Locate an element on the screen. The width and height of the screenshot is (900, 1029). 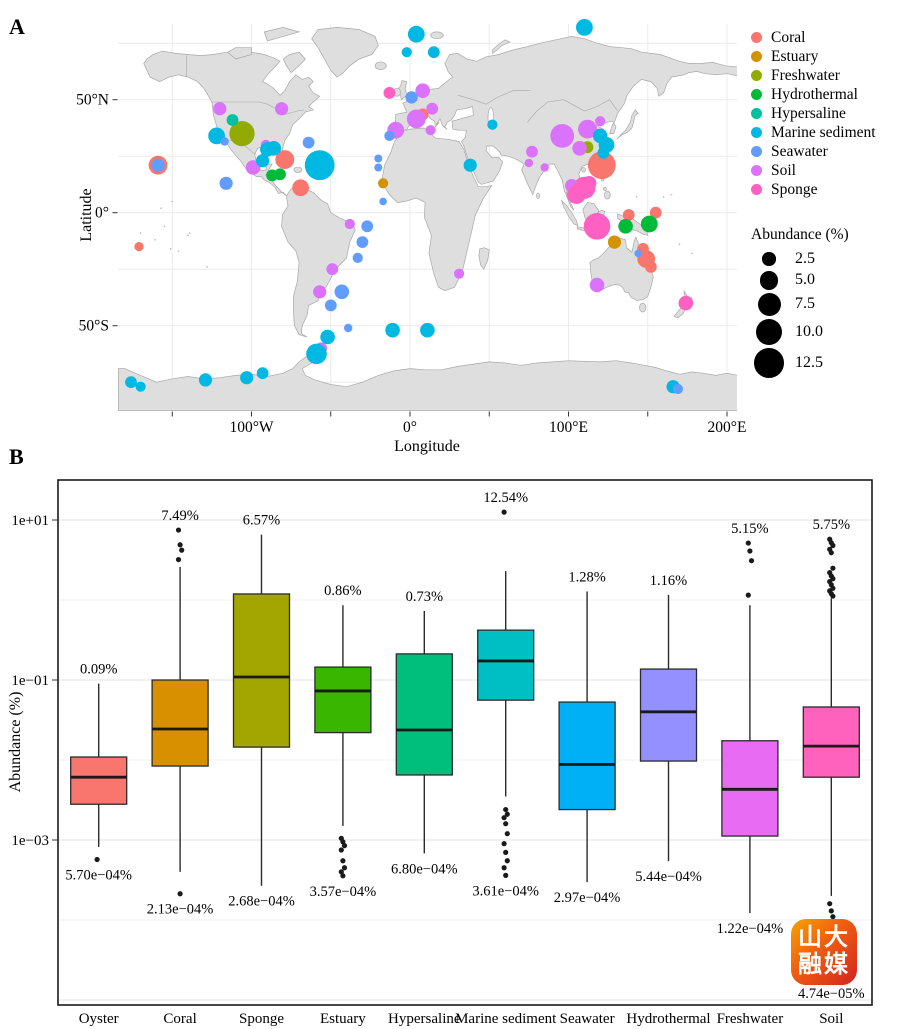
legend-item-marine-sediment: Marine sediment is located at coordinates (825, 132).